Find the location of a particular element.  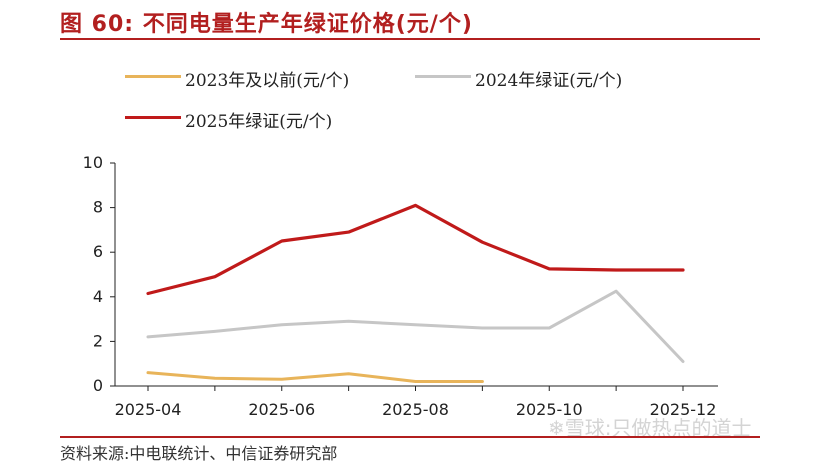

legend-line-2023 is located at coordinates (153, 76).